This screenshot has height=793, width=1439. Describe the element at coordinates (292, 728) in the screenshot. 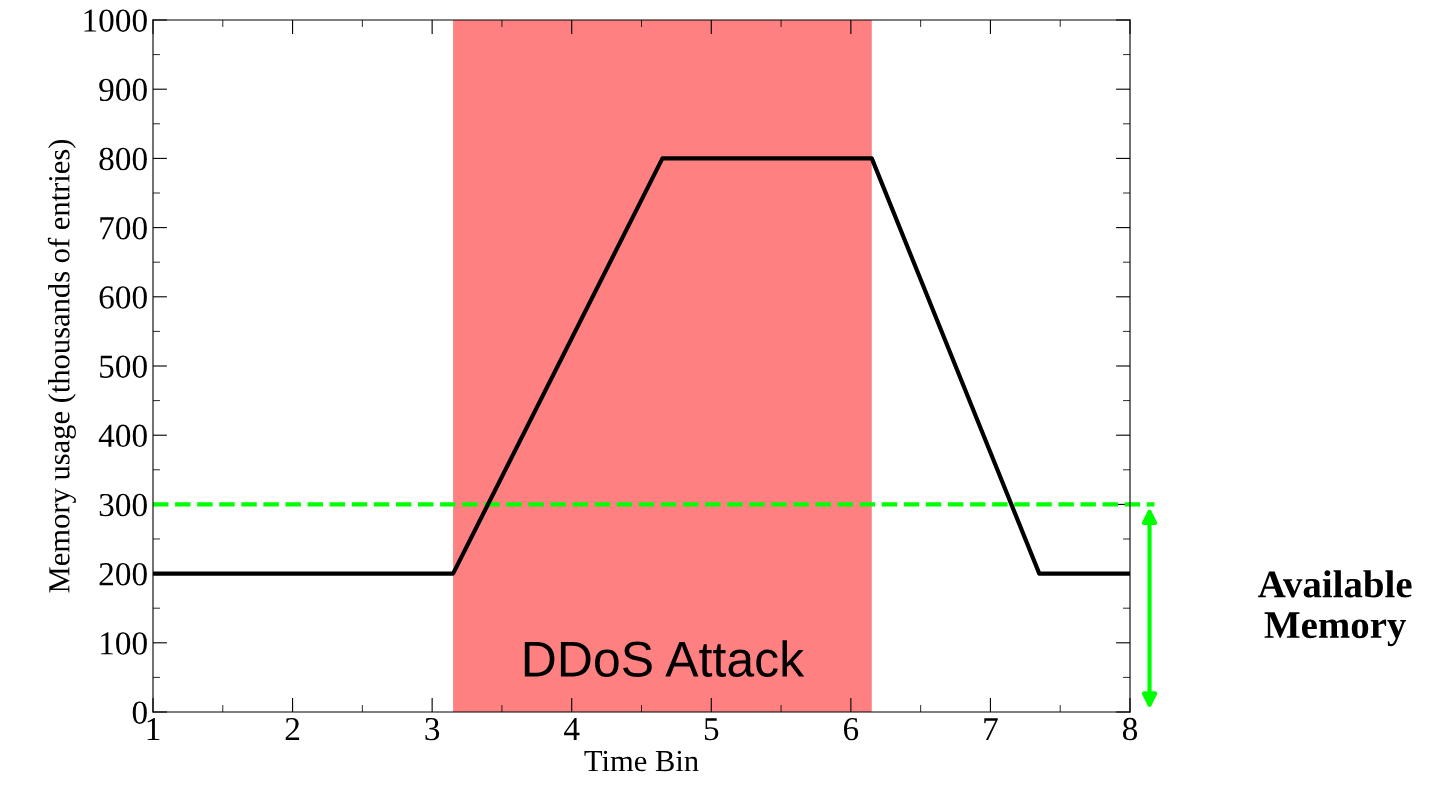

I see `x-tick-label: 2` at that location.